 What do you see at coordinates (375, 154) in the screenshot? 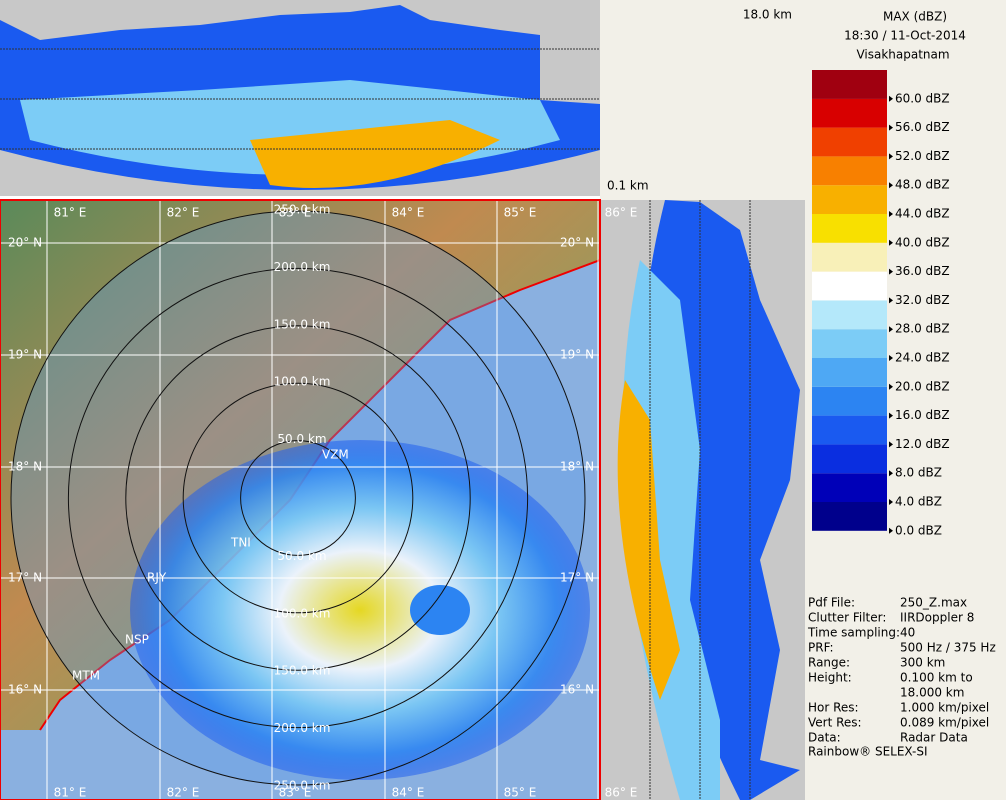
I see `top-echo-core` at bounding box center [375, 154].